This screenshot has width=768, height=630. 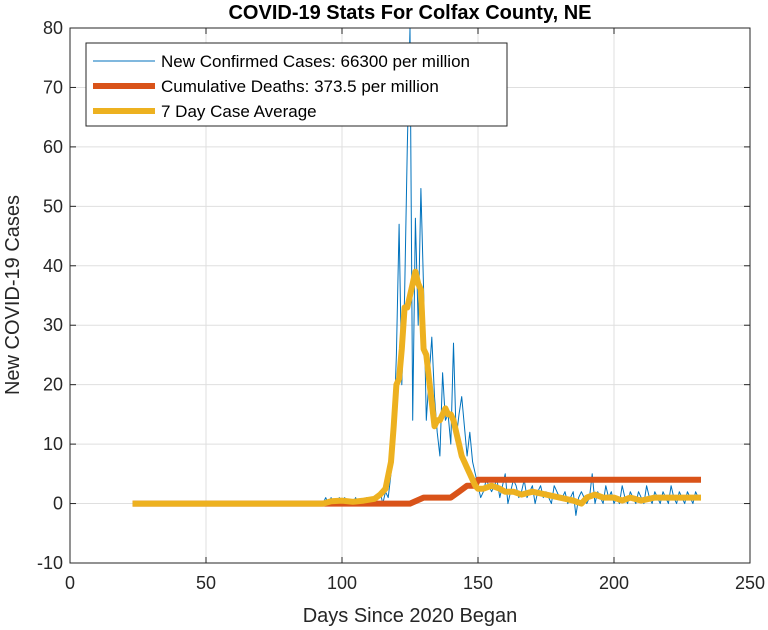 I want to click on y-tick-label: 0, so click(x=58, y=504).